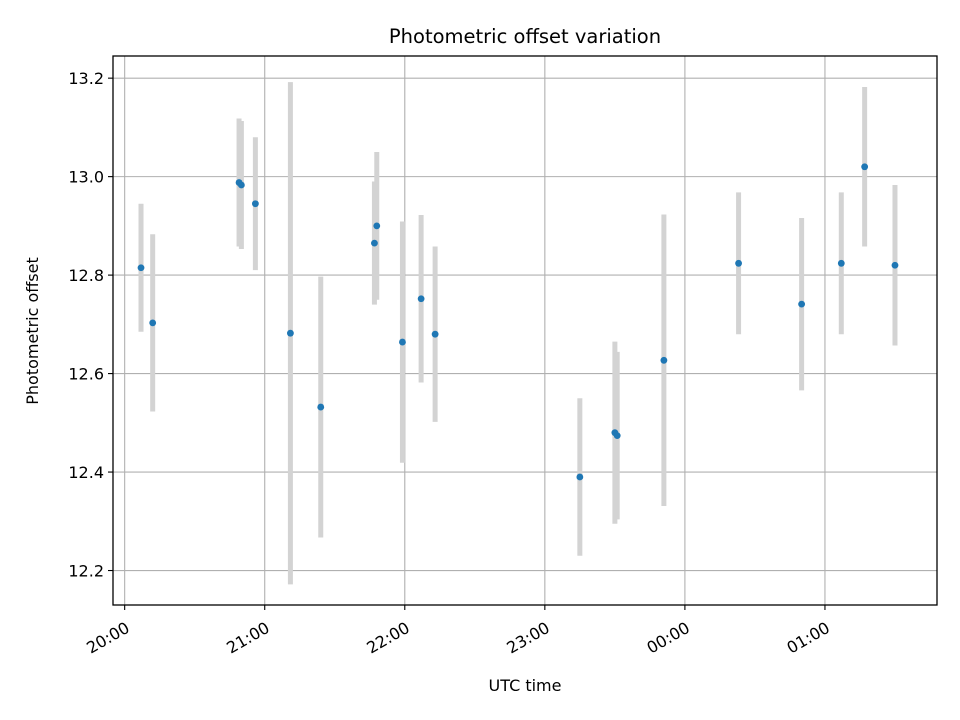 The width and height of the screenshot is (960, 720). Describe the element at coordinates (32, 331) in the screenshot. I see `y-axis-label: Photometric offset` at that location.